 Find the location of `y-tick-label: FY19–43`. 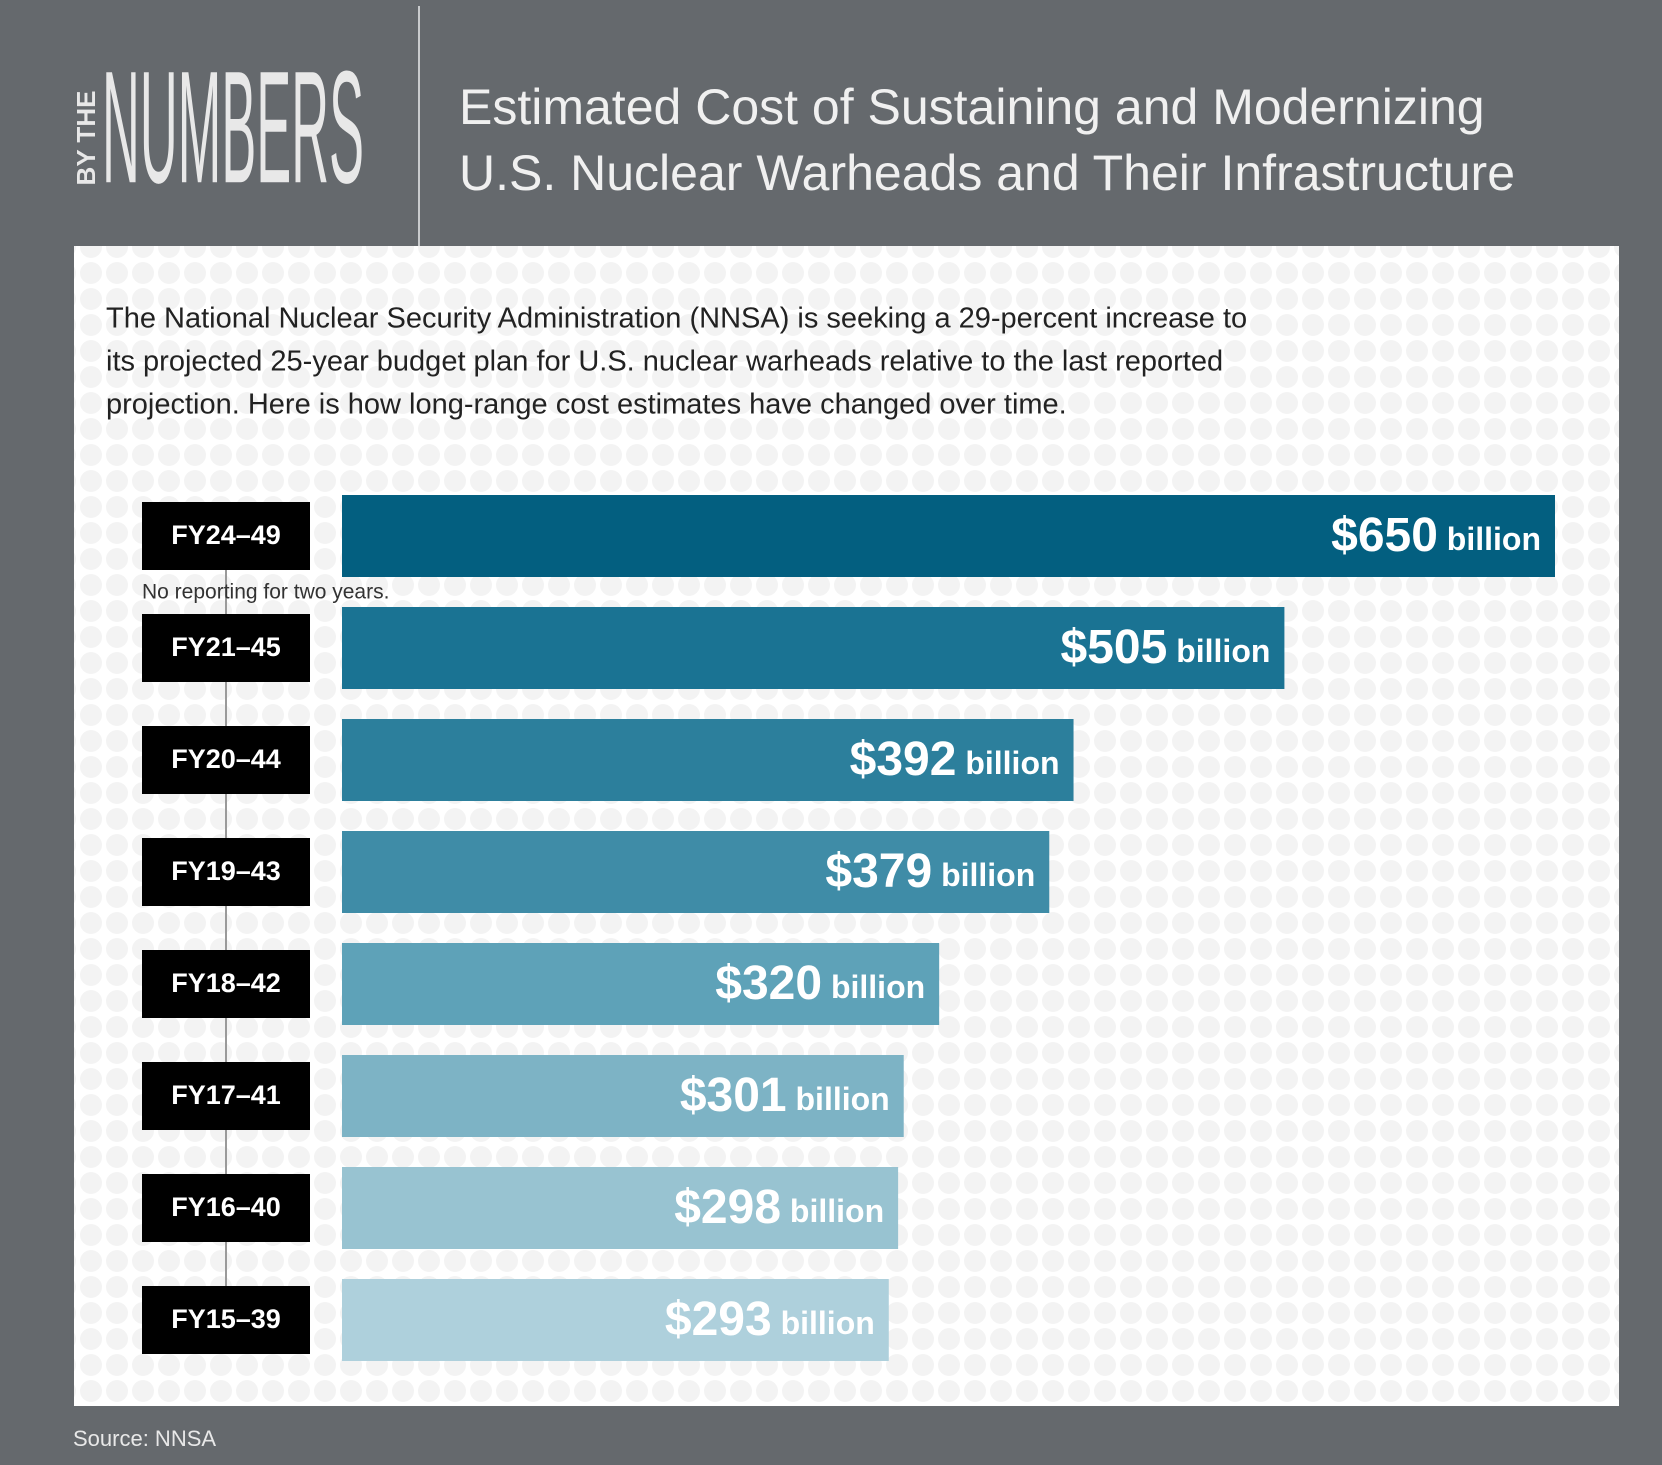

y-tick-label: FY19–43 is located at coordinates (226, 871).